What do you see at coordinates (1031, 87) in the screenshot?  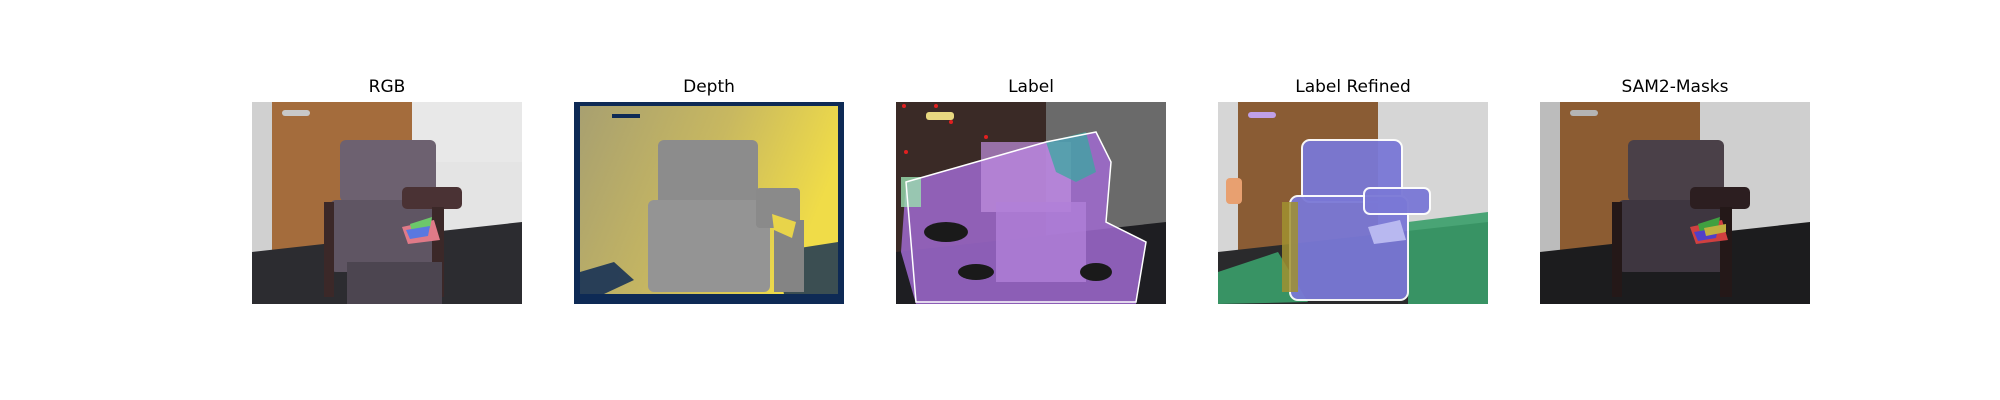 I see `panel-title-label: Label` at bounding box center [1031, 87].